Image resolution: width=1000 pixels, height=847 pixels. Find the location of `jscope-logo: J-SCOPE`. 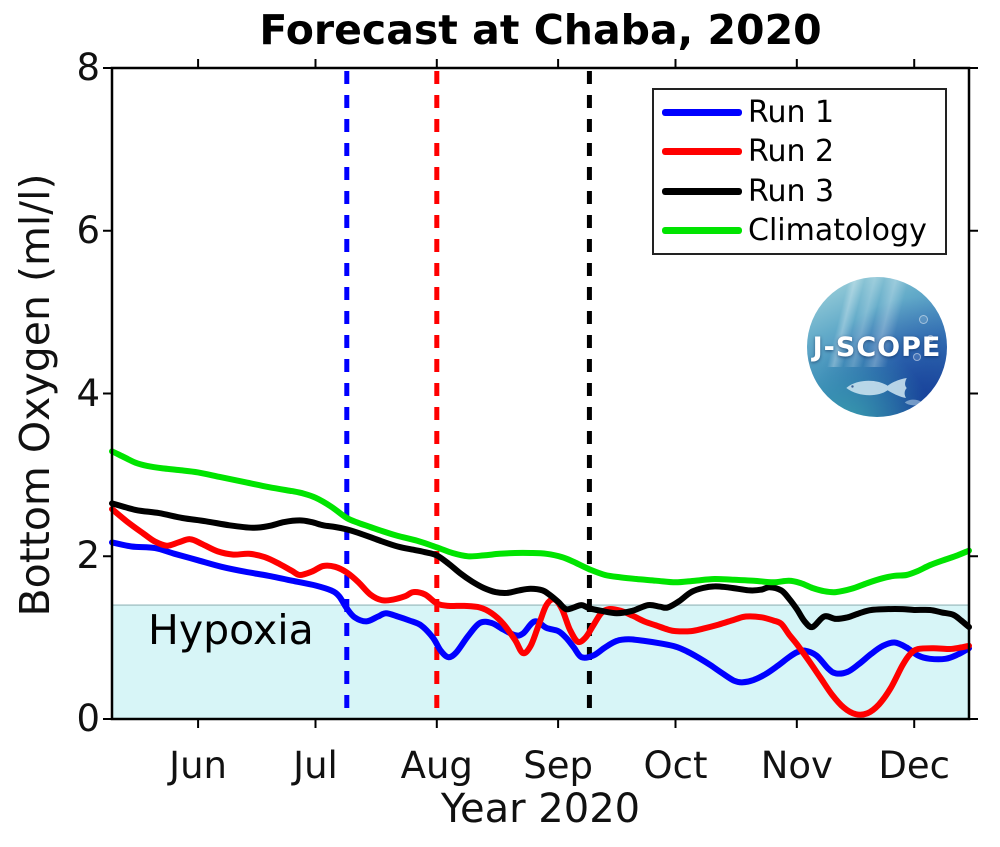

jscope-logo: J-SCOPE is located at coordinates (877, 347).